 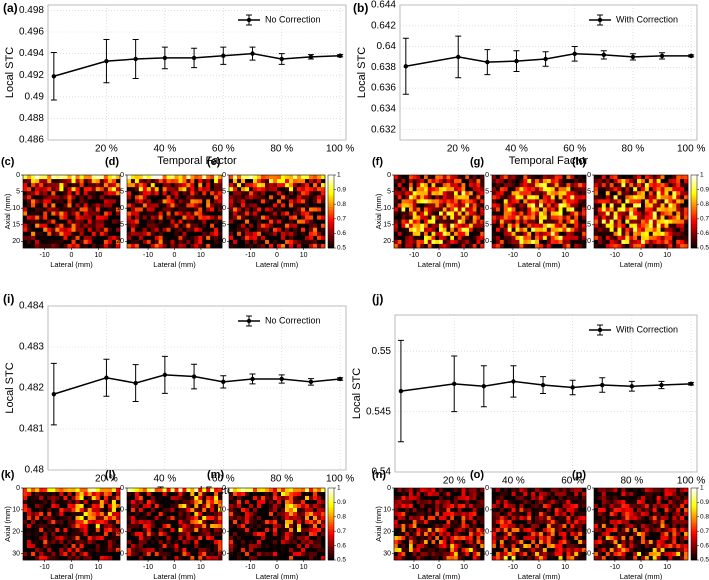 What do you see at coordinates (7, 524) in the screenshot?
I see `y-axis-label: Axial (mm)` at bounding box center [7, 524].